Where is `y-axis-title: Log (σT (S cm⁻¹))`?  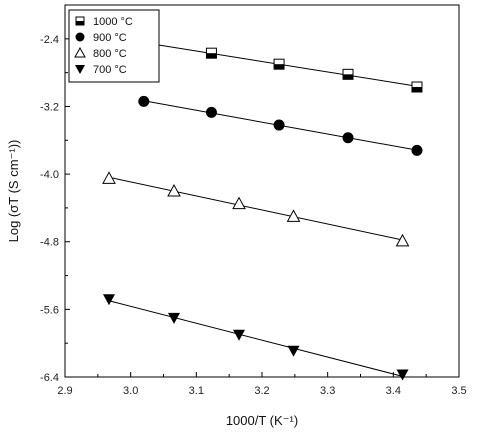
y-axis-title: Log (σT (S cm⁻¹)) is located at coordinates (13, 191).